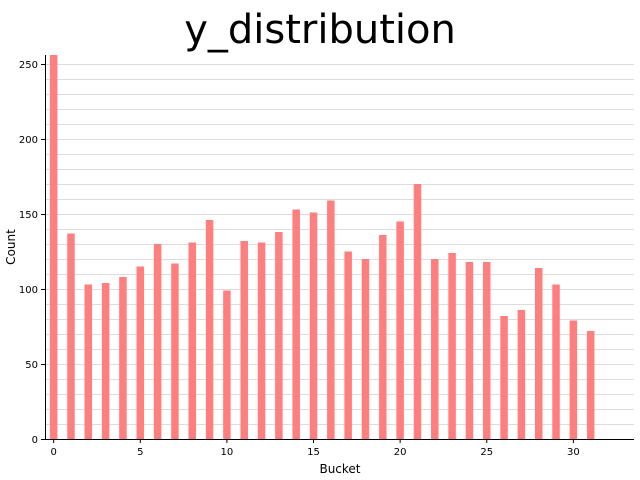  I want to click on x-ticks: 0 5 10 15 20 25 30, so click(315, 448).